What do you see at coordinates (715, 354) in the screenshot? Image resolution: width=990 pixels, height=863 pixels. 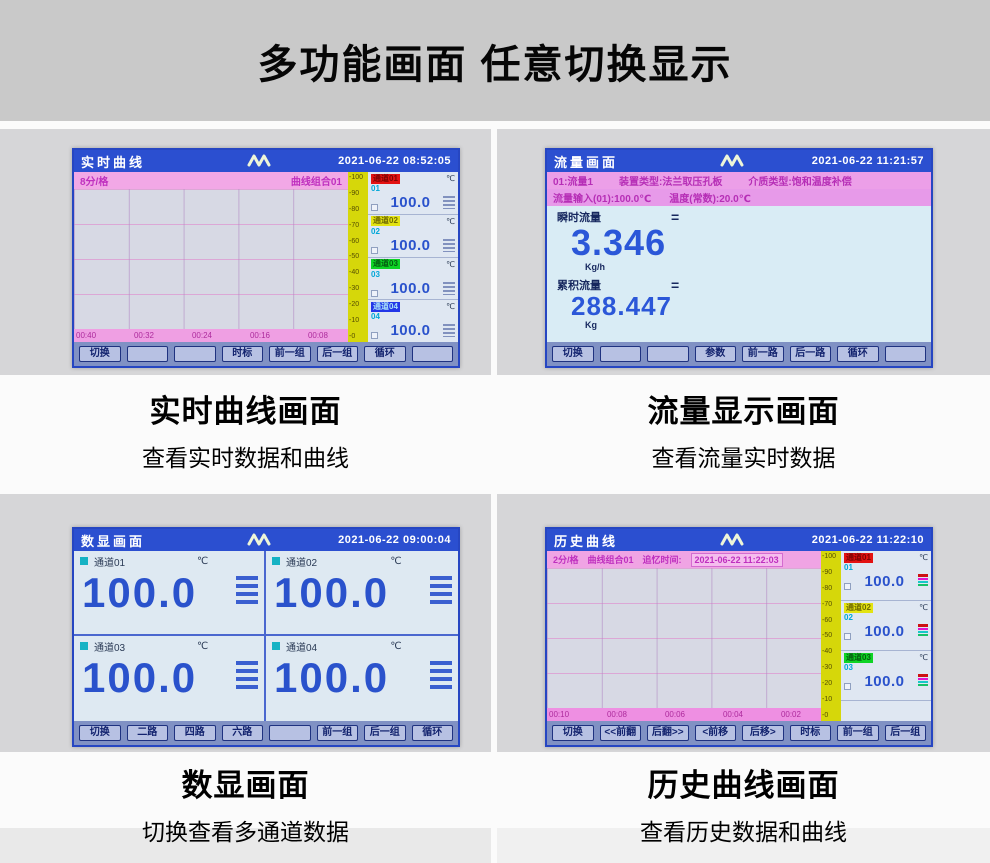 I see `softkey-params: 参数` at bounding box center [715, 354].